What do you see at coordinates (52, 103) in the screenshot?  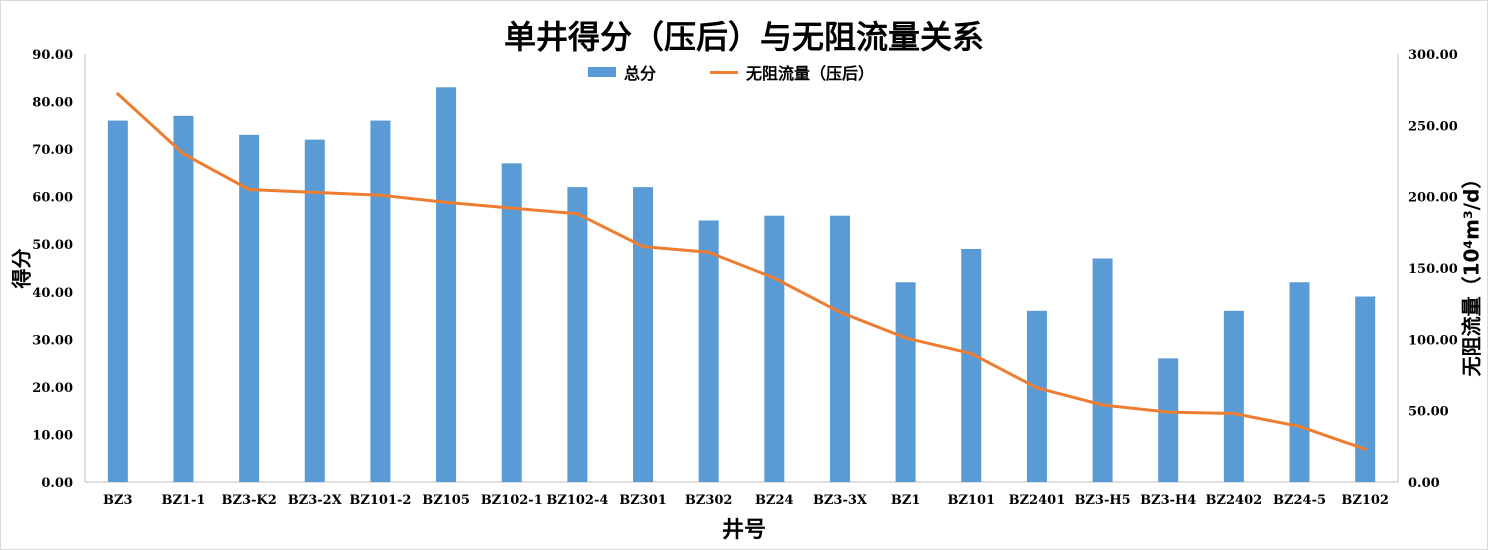 I see `y-tick-left-label: 80.00` at bounding box center [52, 103].